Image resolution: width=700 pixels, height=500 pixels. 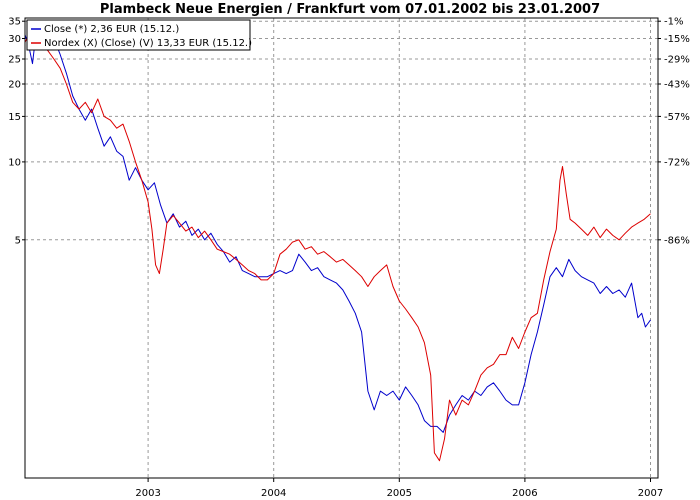 What do you see at coordinates (677, 162) in the screenshot?
I see `y-right-tick-label-5: -72%` at bounding box center [677, 162].